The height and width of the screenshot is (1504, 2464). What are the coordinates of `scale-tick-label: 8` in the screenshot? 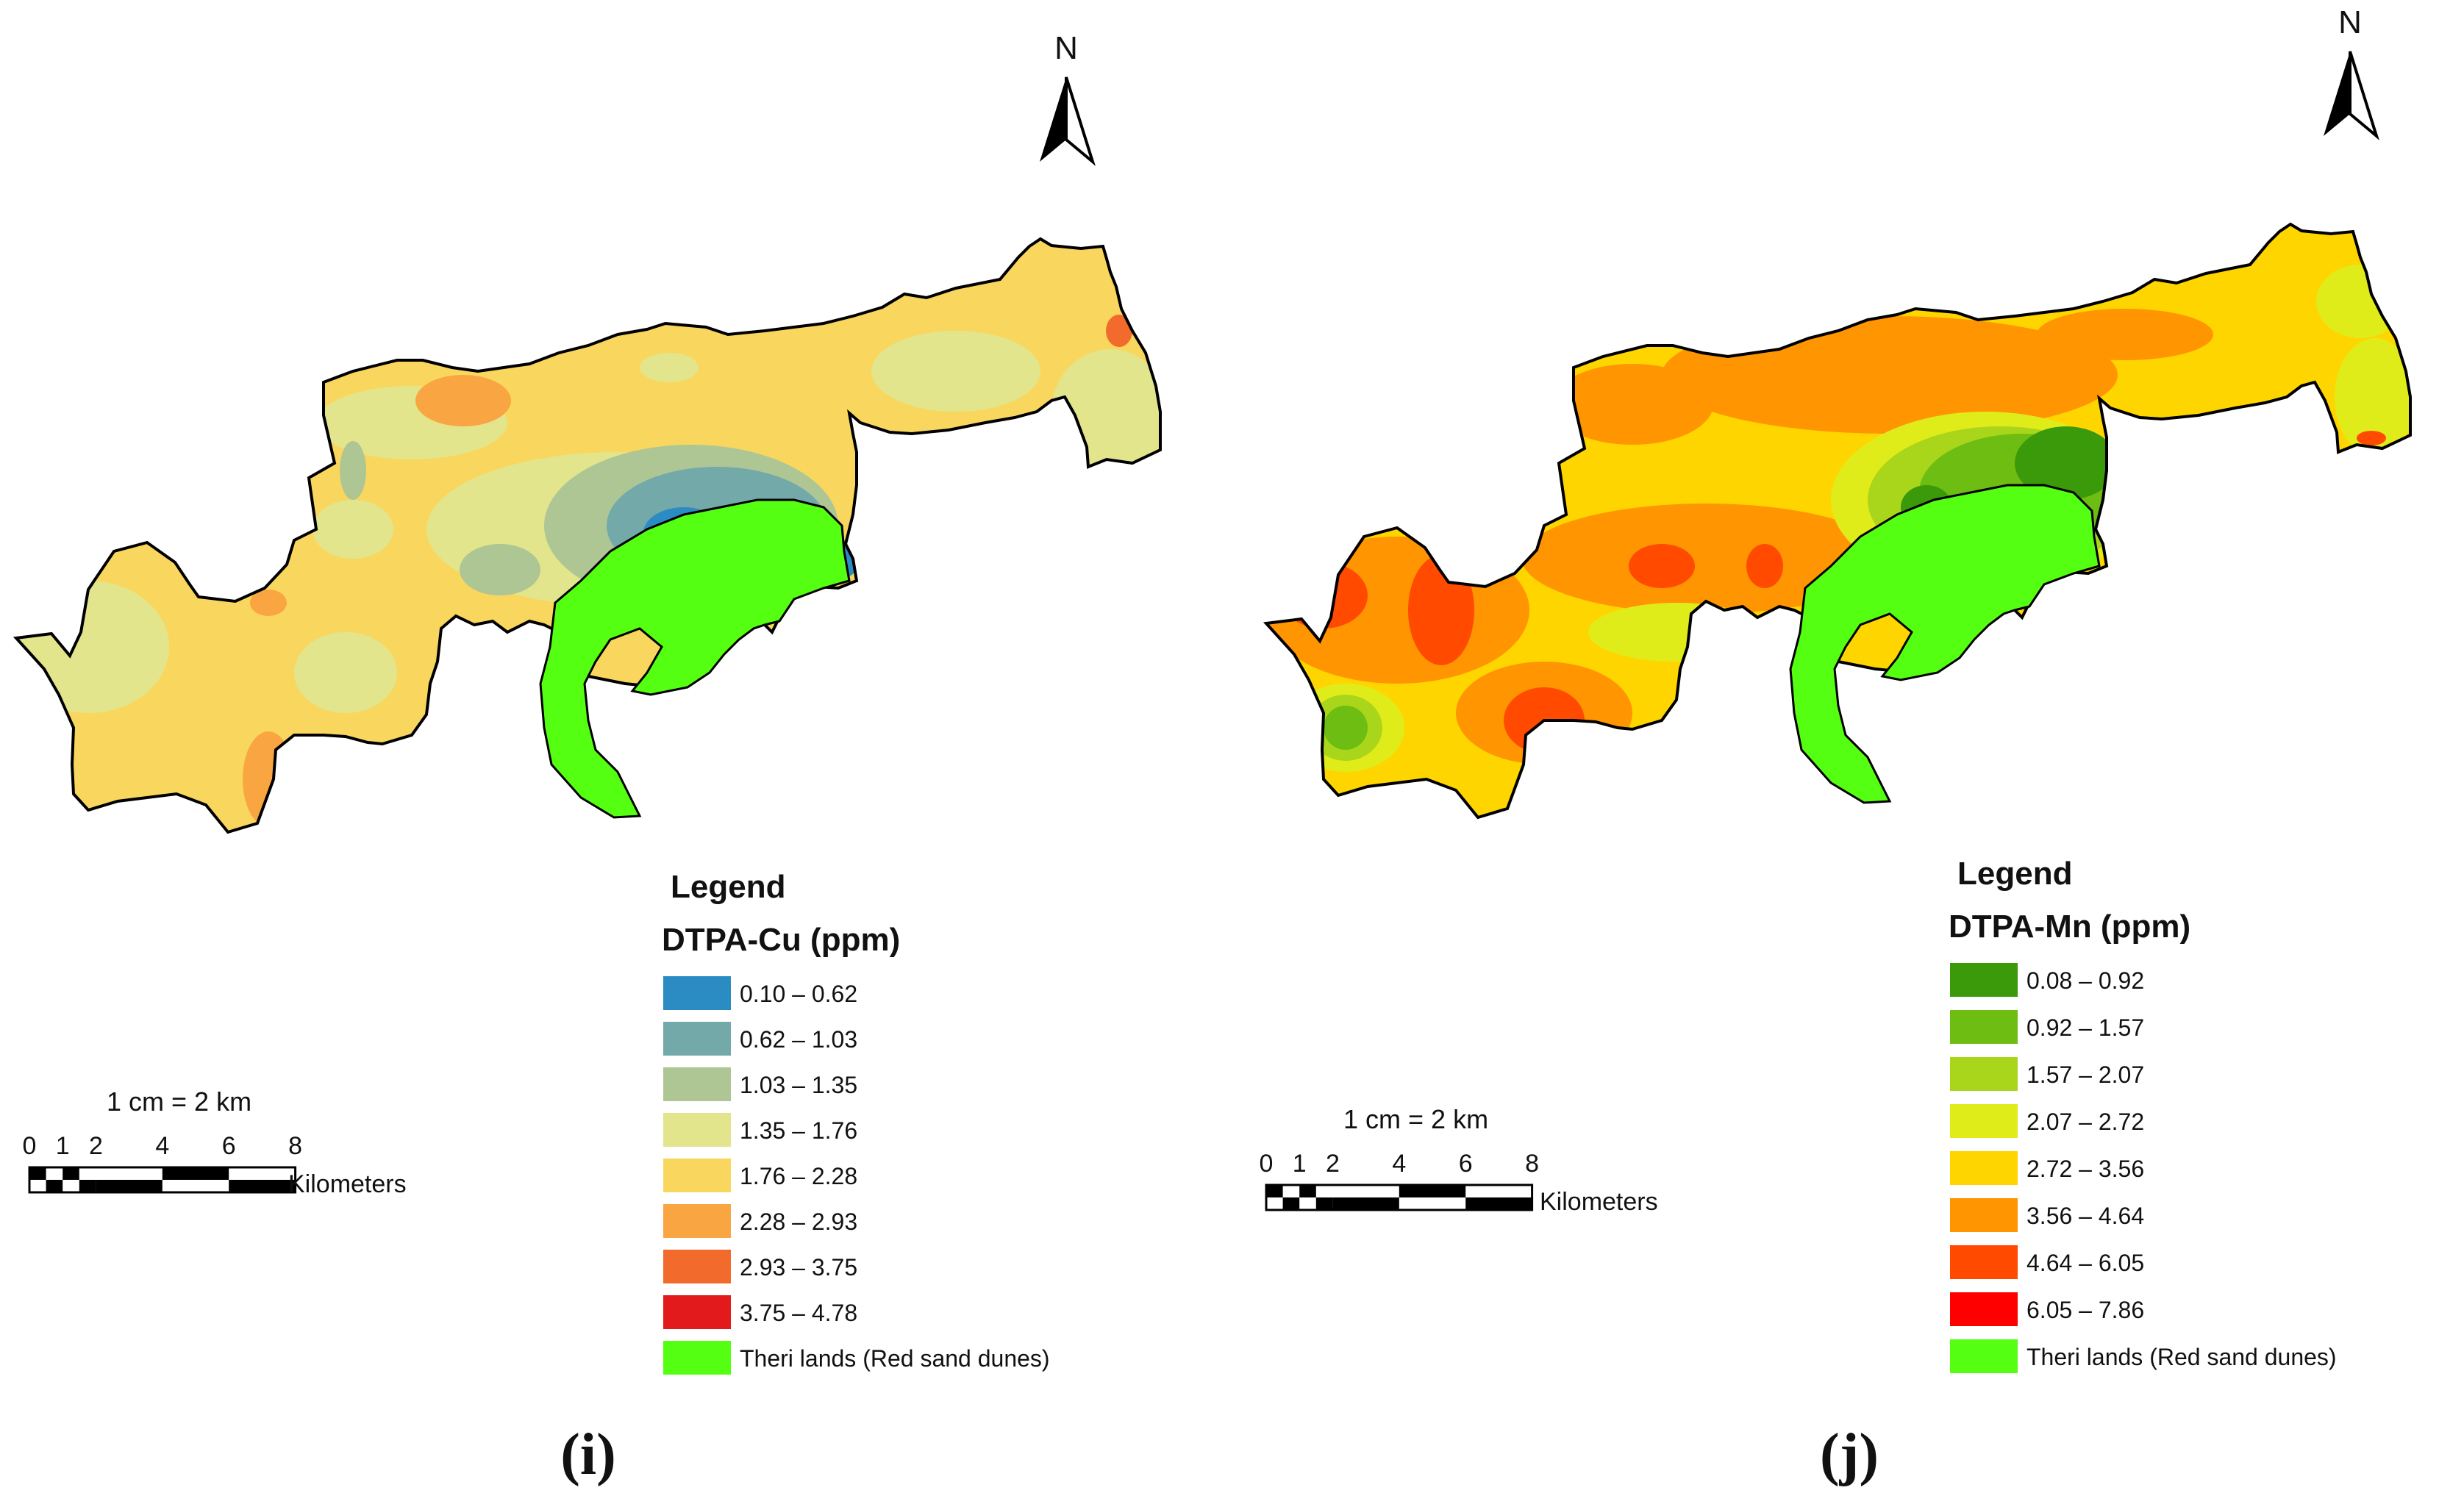 It's located at (295, 1146).